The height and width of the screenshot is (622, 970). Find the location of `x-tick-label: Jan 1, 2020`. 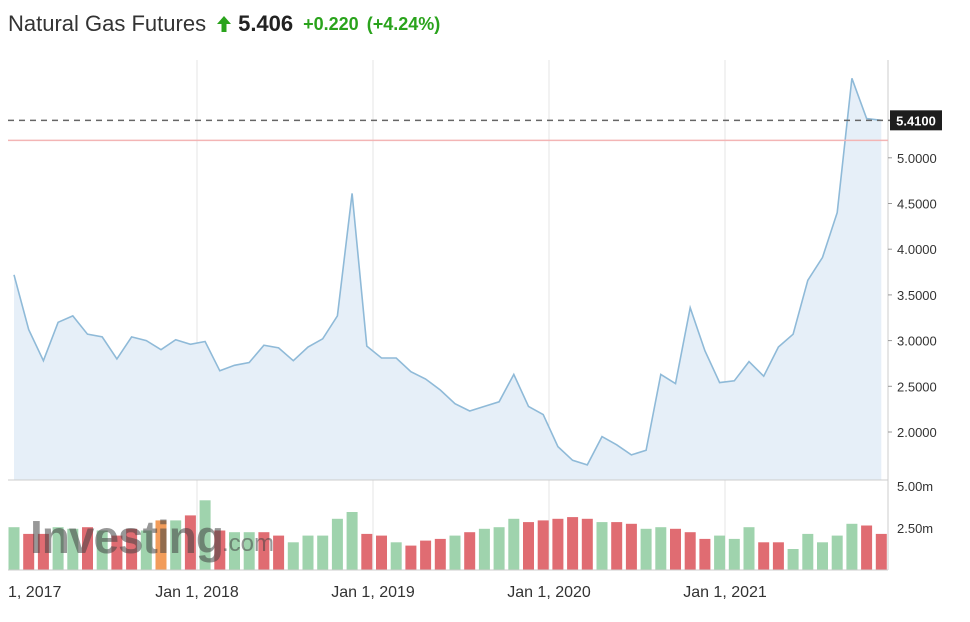

x-tick-label: Jan 1, 2020 is located at coordinates (549, 592).